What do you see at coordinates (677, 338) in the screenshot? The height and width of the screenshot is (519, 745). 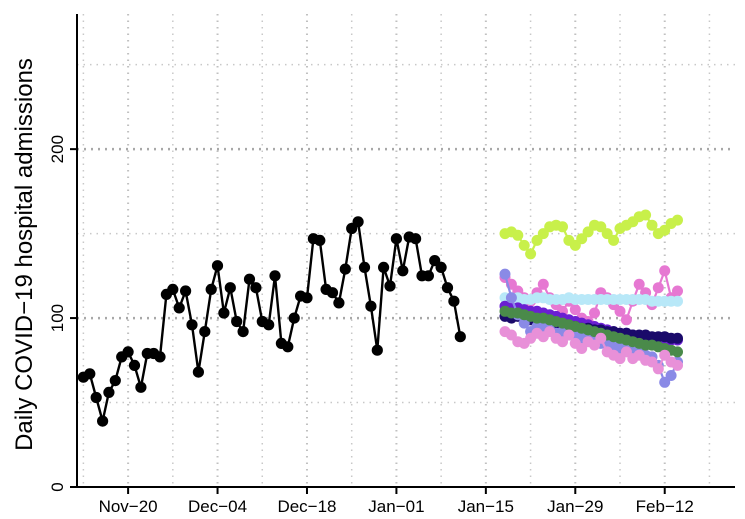 I see `forecast-5-point` at bounding box center [677, 338].